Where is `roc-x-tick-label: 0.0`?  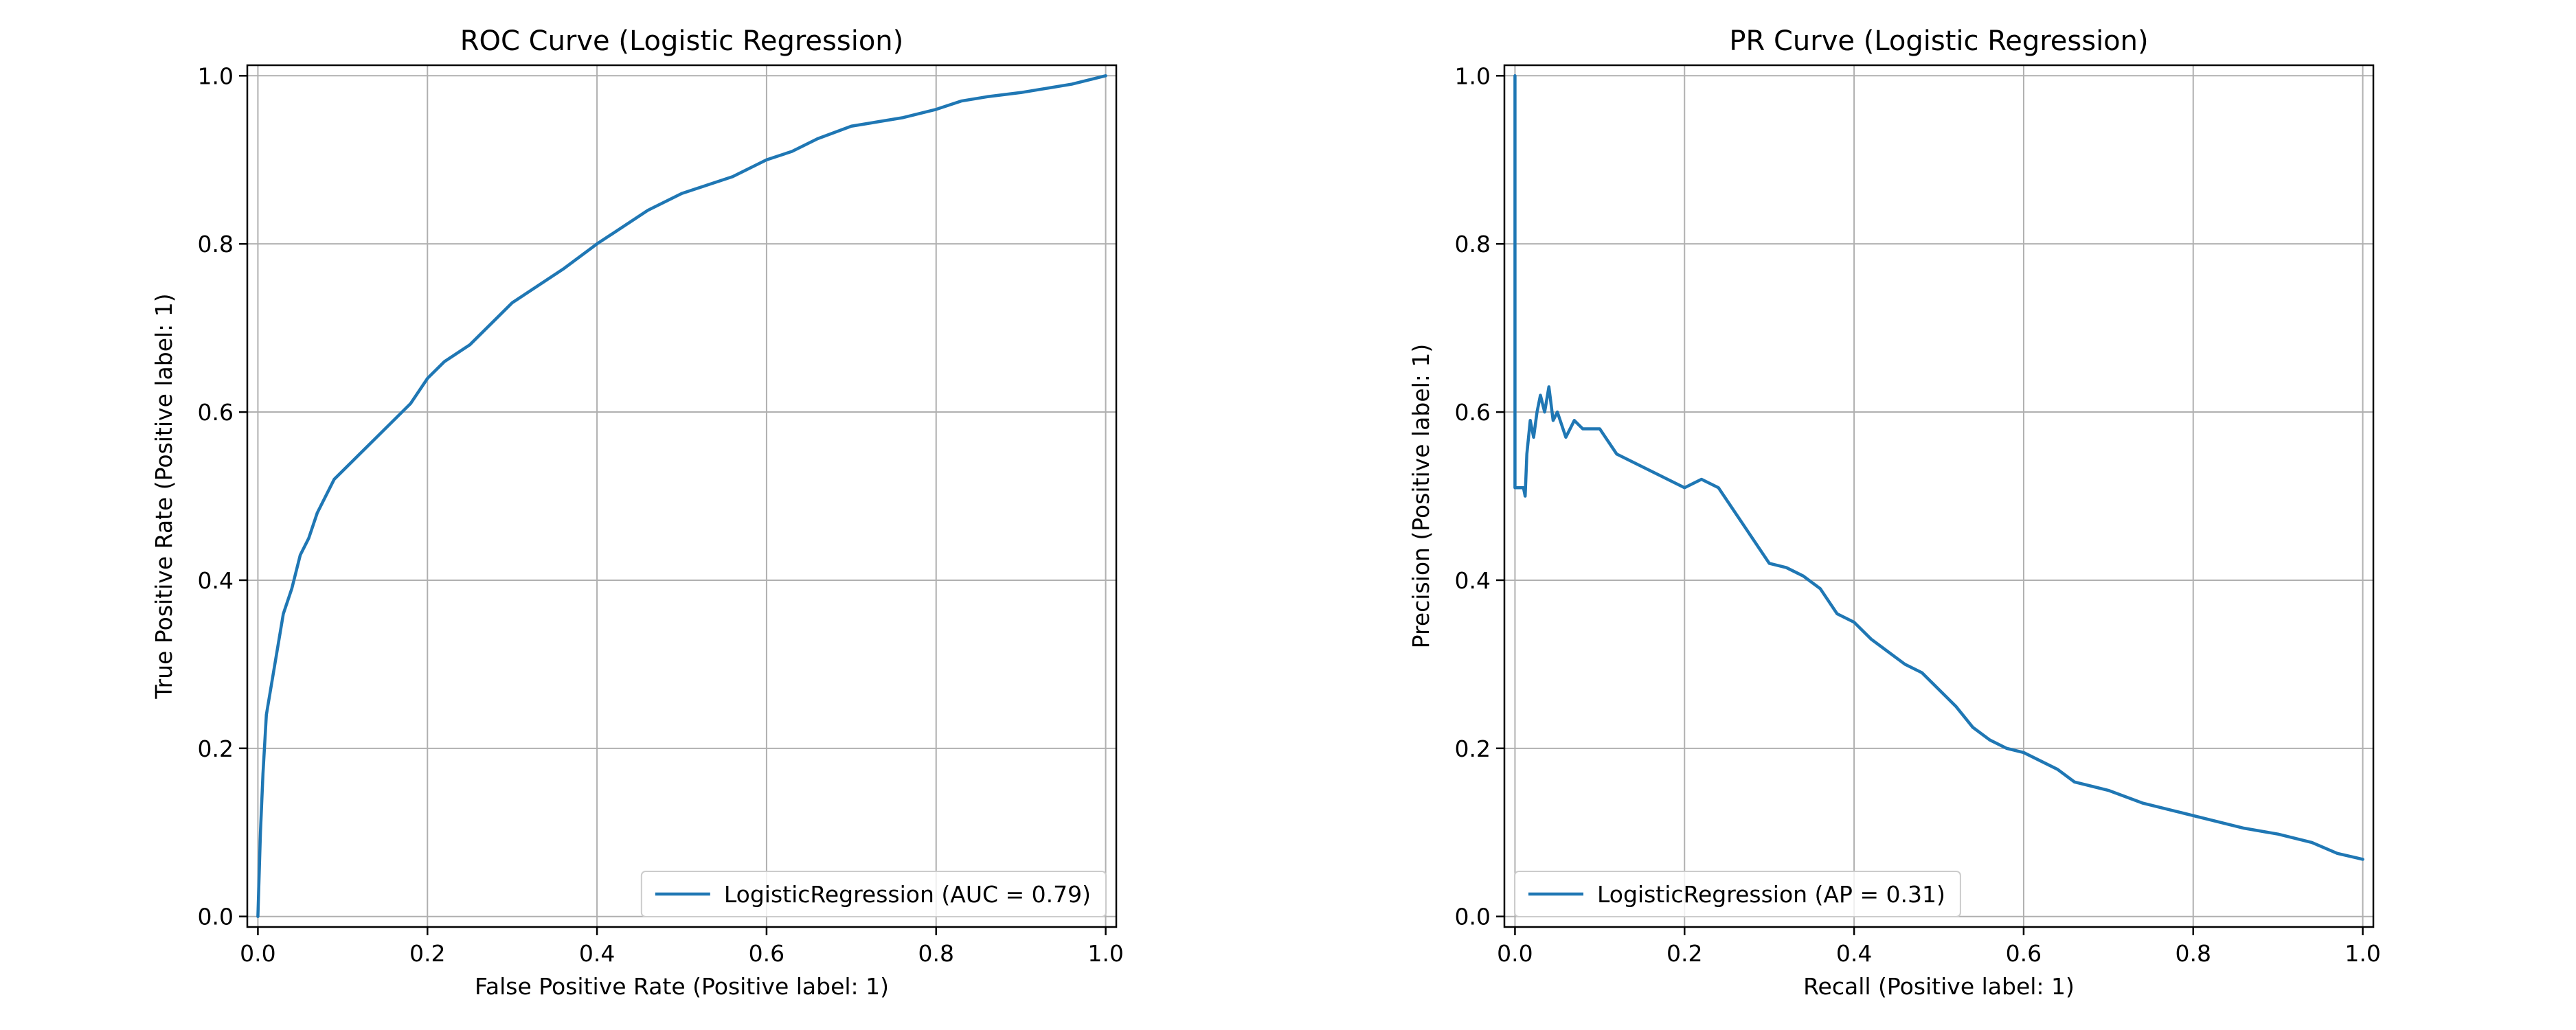
roc-x-tick-label: 0.0 is located at coordinates (257, 953).